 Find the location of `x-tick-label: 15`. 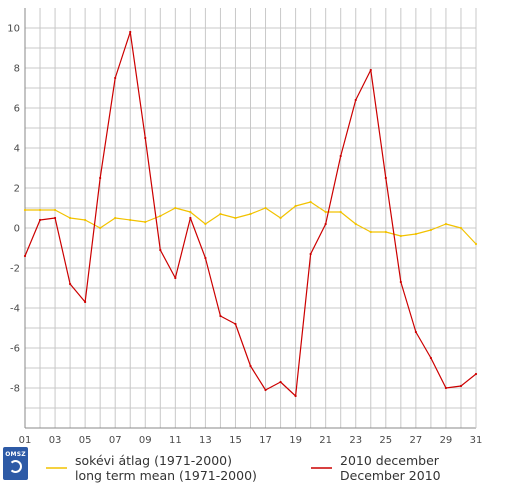

x-tick-label: 15 is located at coordinates (235, 440).